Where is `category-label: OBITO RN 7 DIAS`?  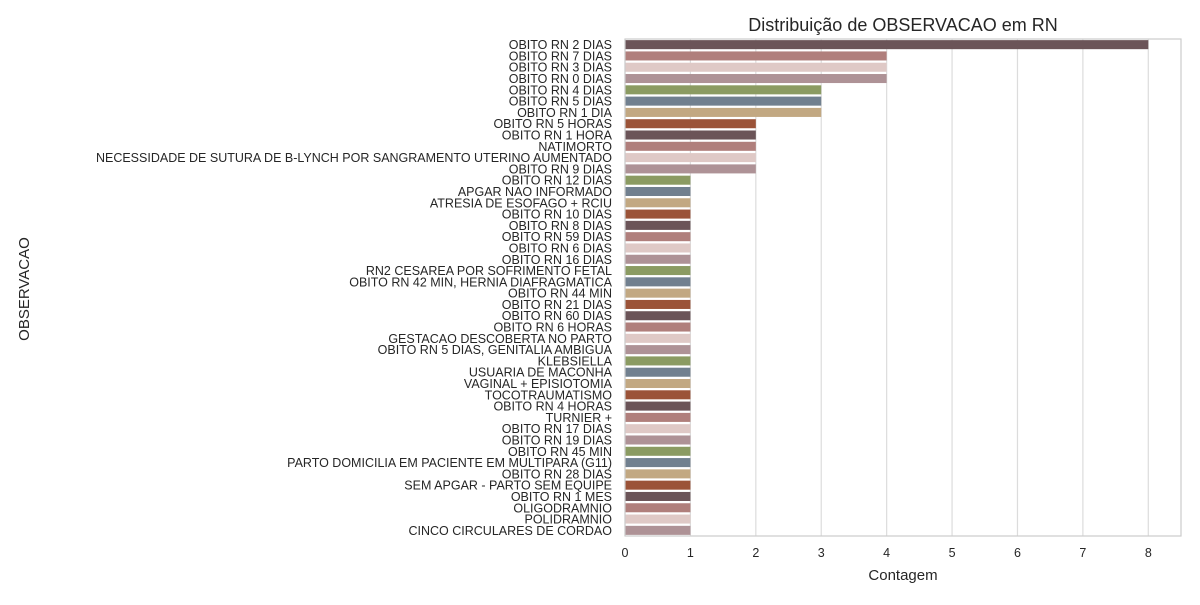
category-label: OBITO RN 7 DIAS is located at coordinates (560, 56).